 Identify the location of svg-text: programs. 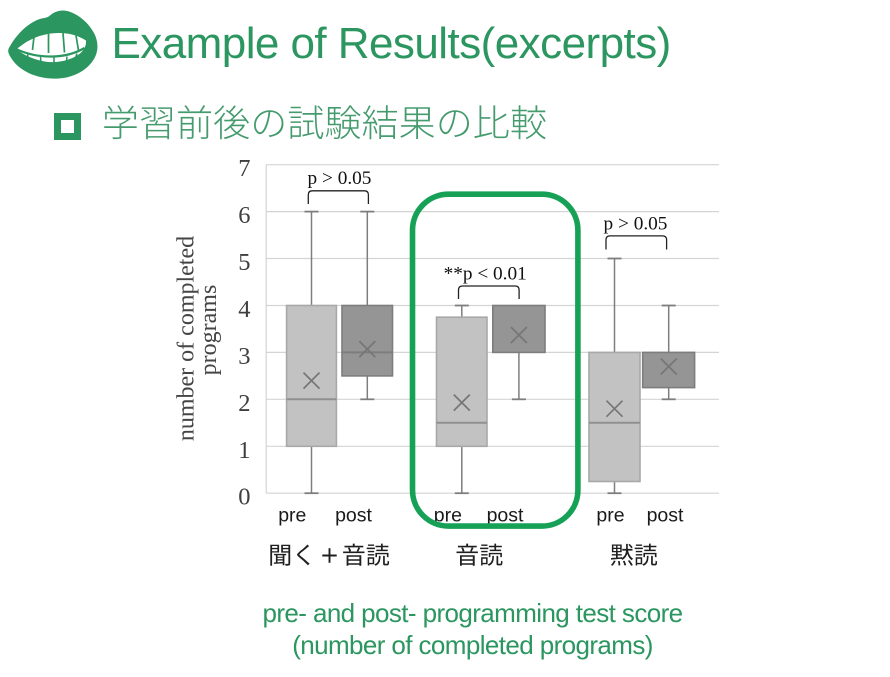
(209, 330).